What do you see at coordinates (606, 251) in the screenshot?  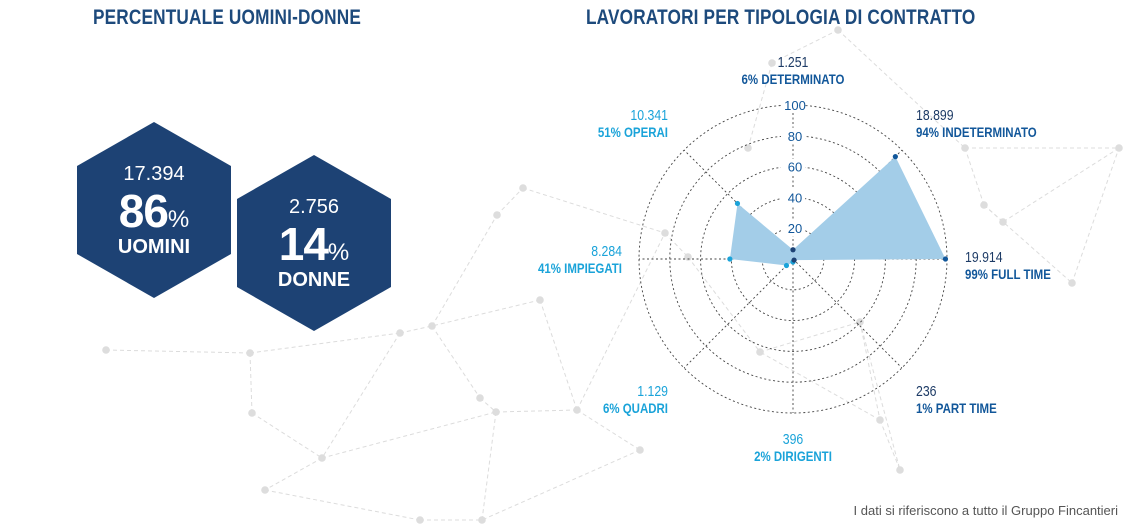 I see `category-count: 8.284` at bounding box center [606, 251].